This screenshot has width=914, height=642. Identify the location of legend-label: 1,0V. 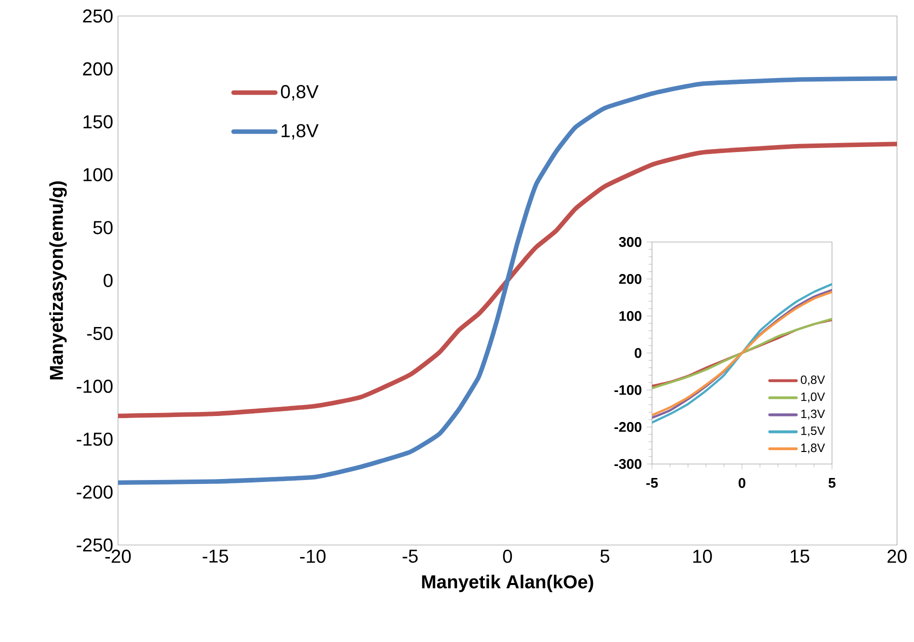
(813, 397).